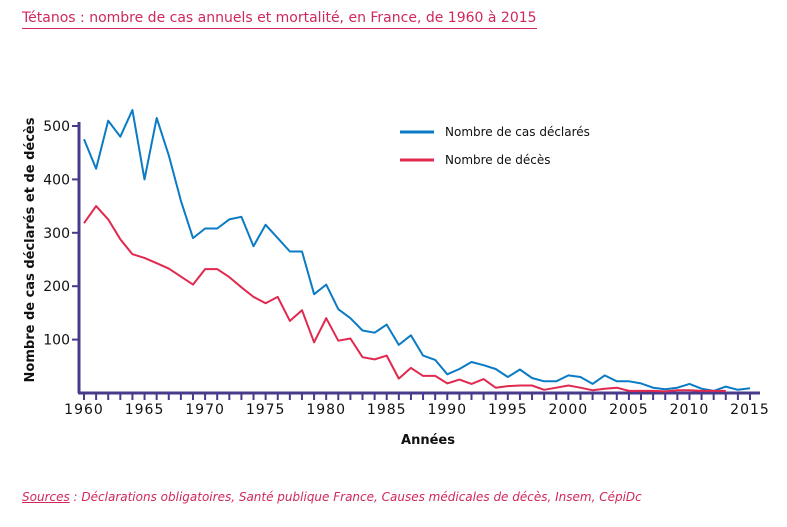 This screenshot has width=787, height=527. What do you see at coordinates (517, 132) in the screenshot?
I see `legend-label: Nombre de cas déclarés` at bounding box center [517, 132].